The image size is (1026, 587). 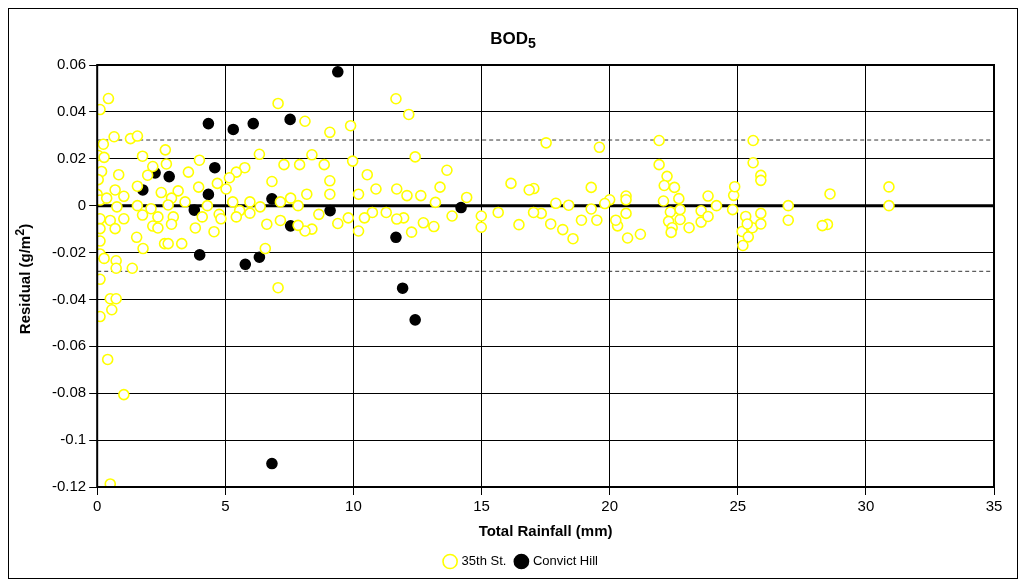 I want to click on x-axis-title: Total Rainfall (mm), so click(x=545, y=531).